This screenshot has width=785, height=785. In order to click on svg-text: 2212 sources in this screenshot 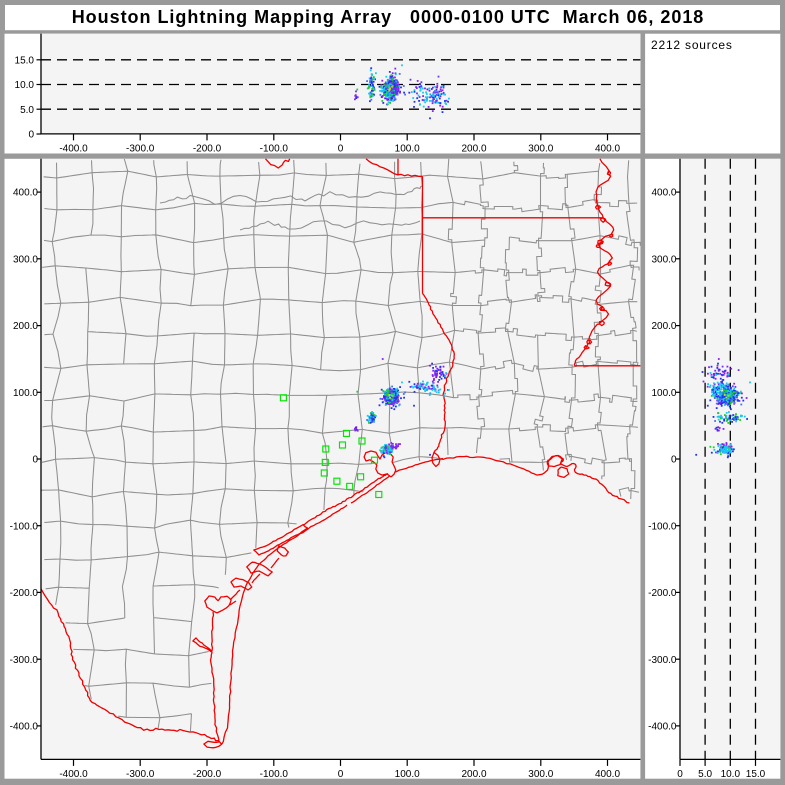, I will do `click(692, 45)`.